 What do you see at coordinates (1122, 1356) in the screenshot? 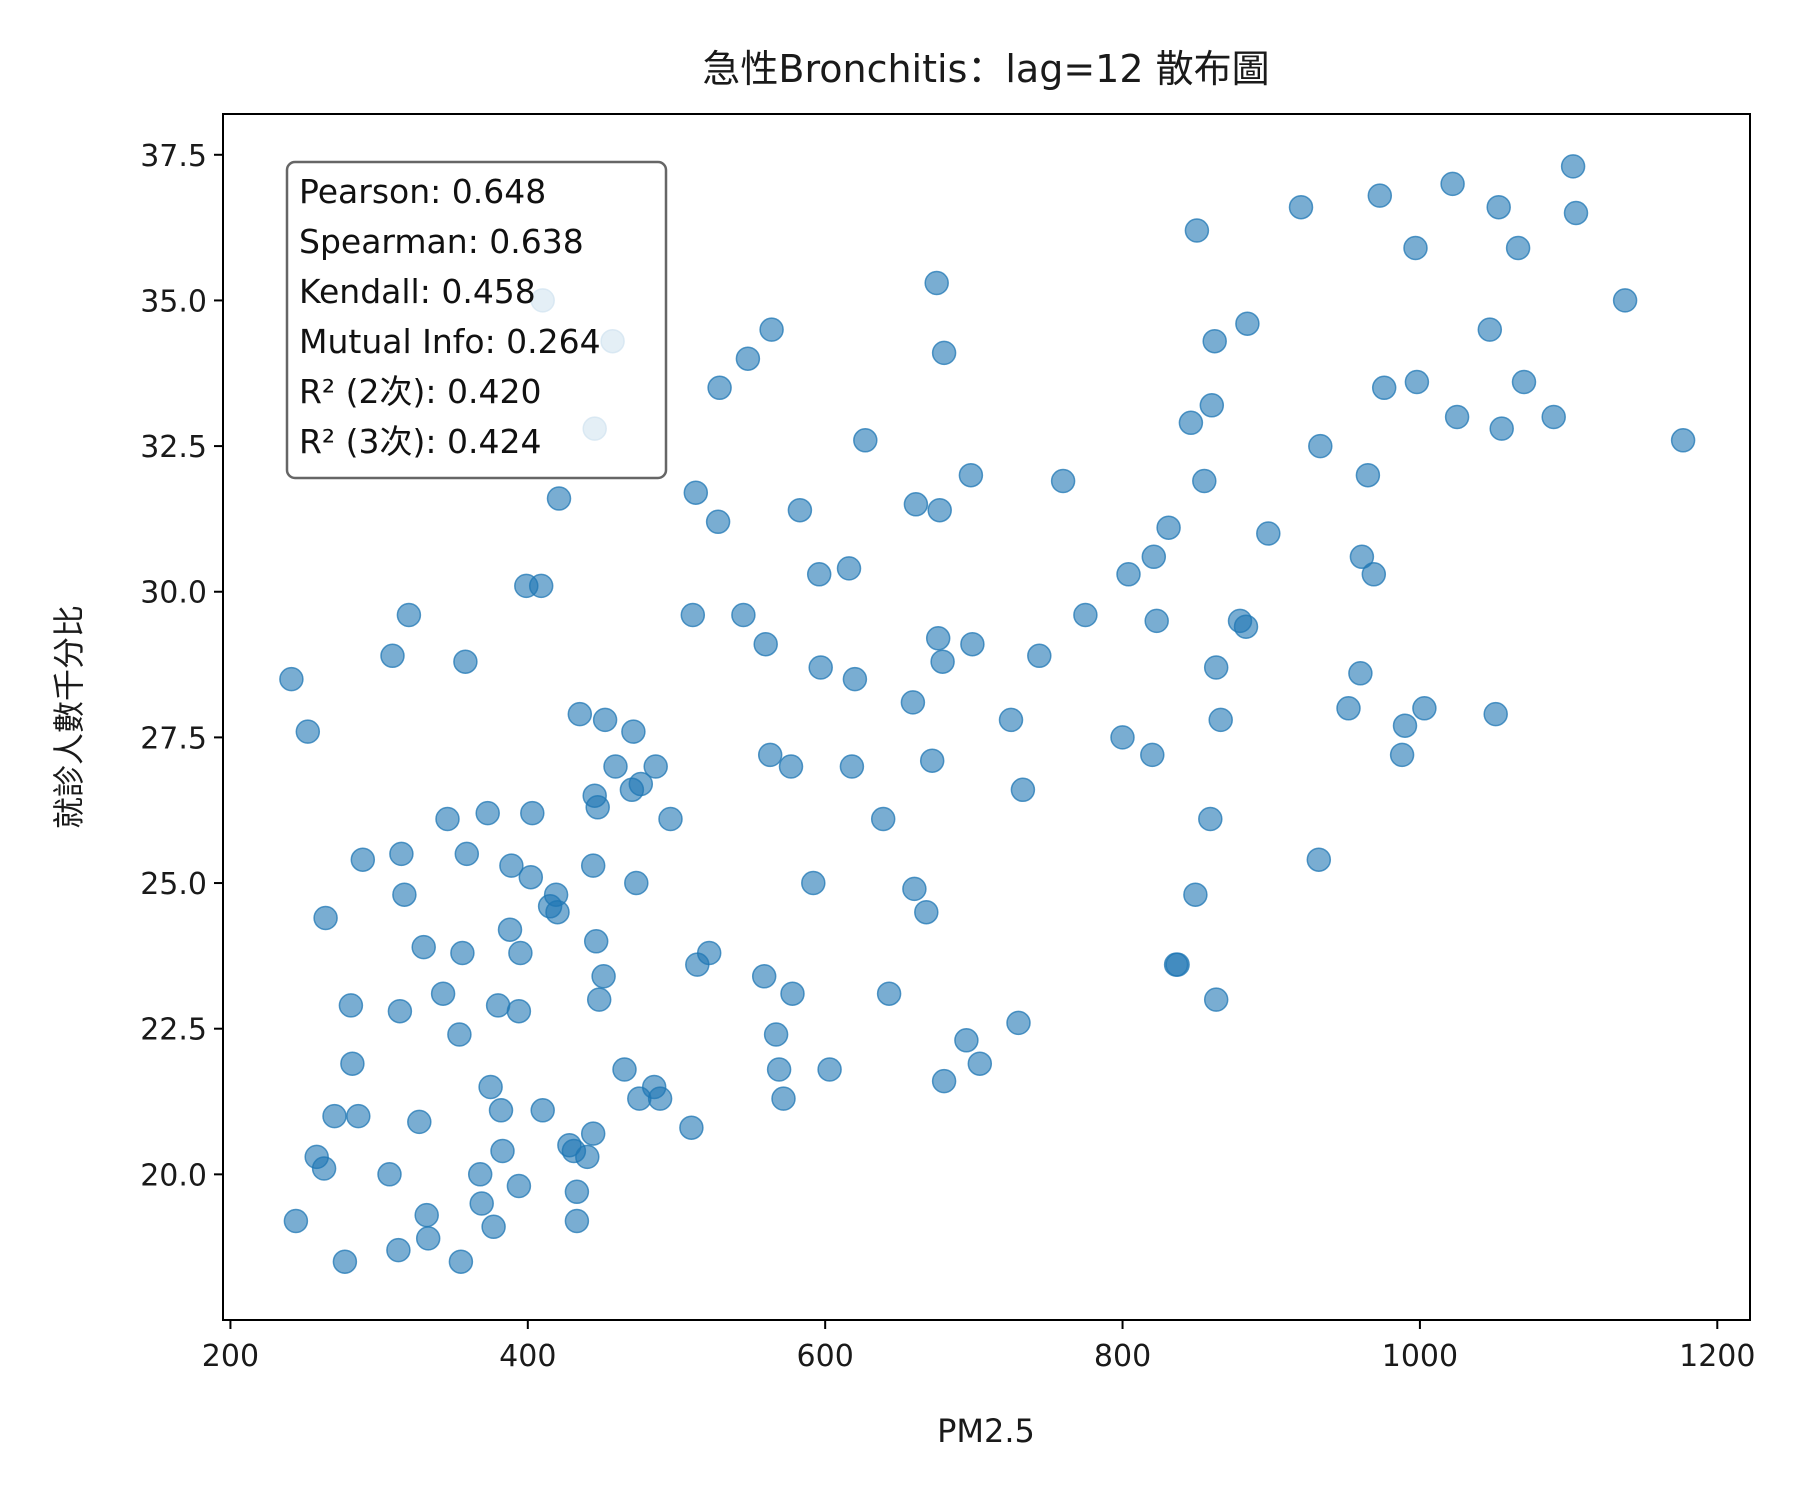
I see `x-tick-label-3: 800` at bounding box center [1122, 1356].